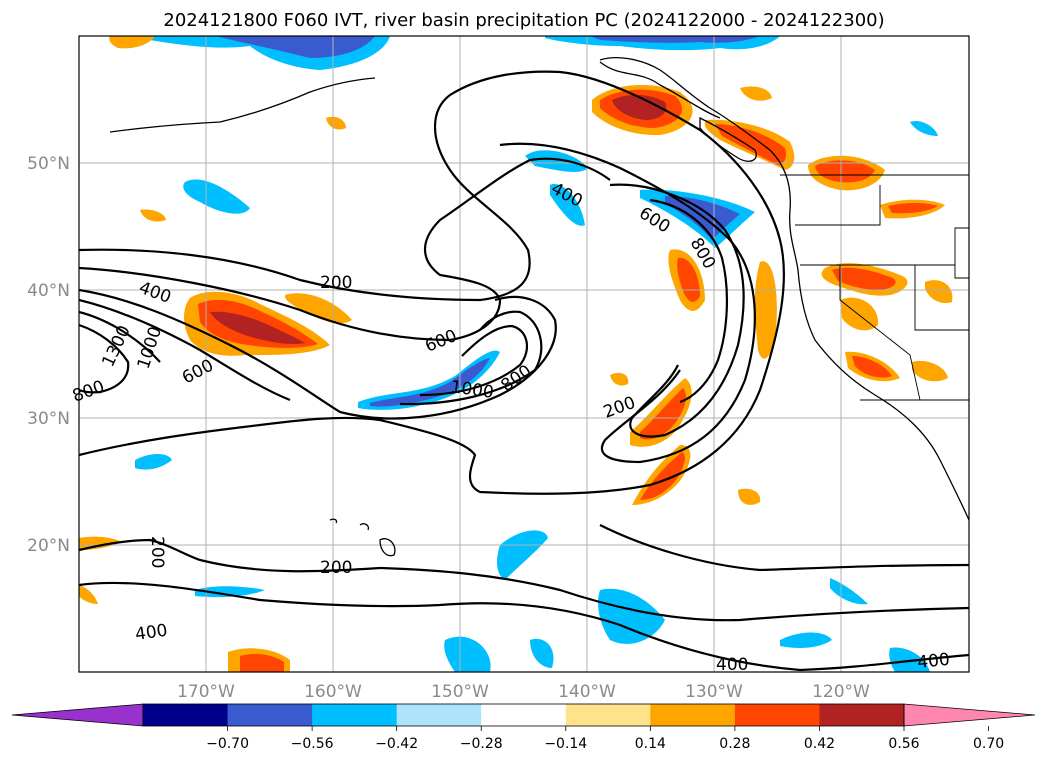 The image size is (1047, 765). Describe the element at coordinates (969, 715) in the screenshot. I see `colorbar-extension-high` at that location.